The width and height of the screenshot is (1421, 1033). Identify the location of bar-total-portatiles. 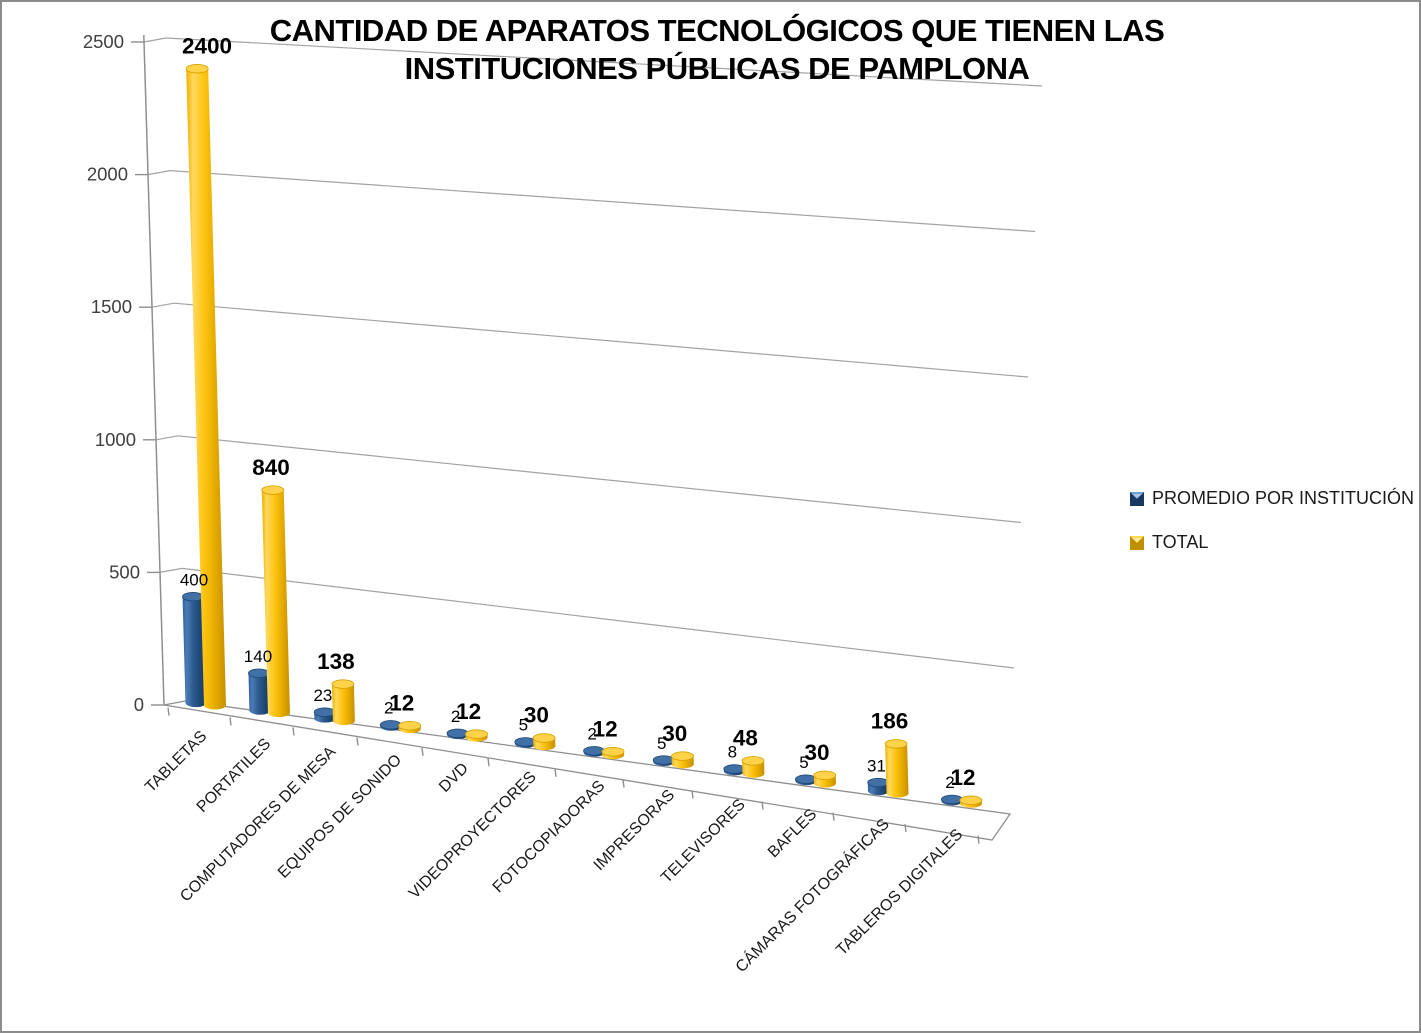
(275, 601).